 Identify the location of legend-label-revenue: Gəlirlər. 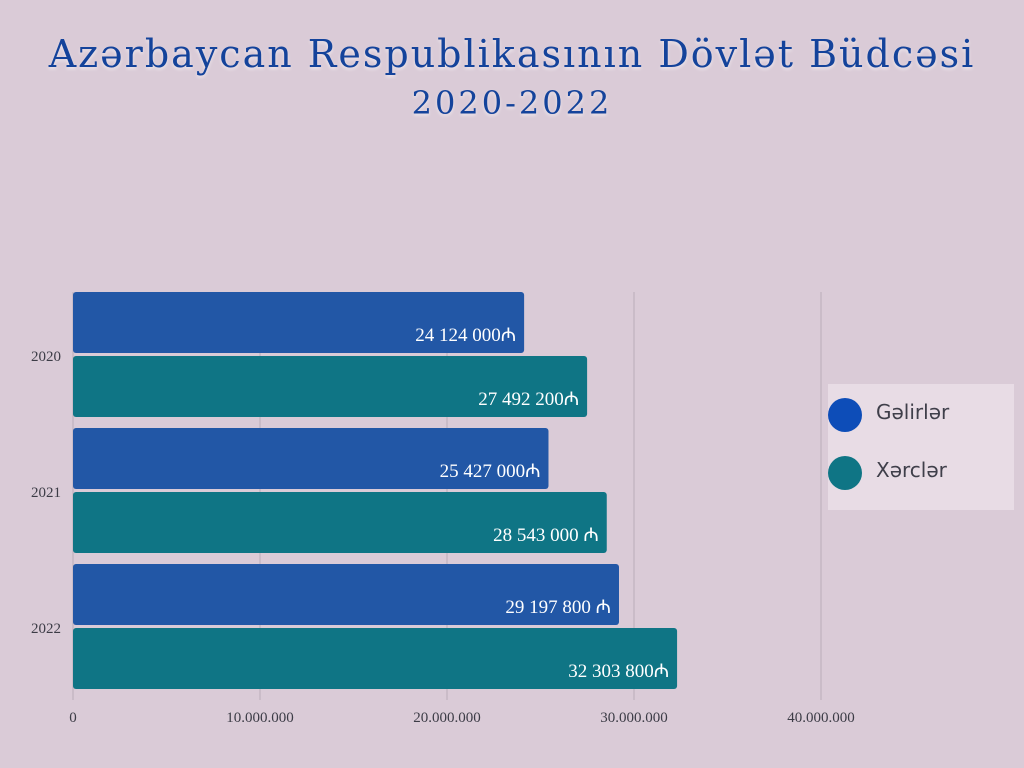
(913, 412).